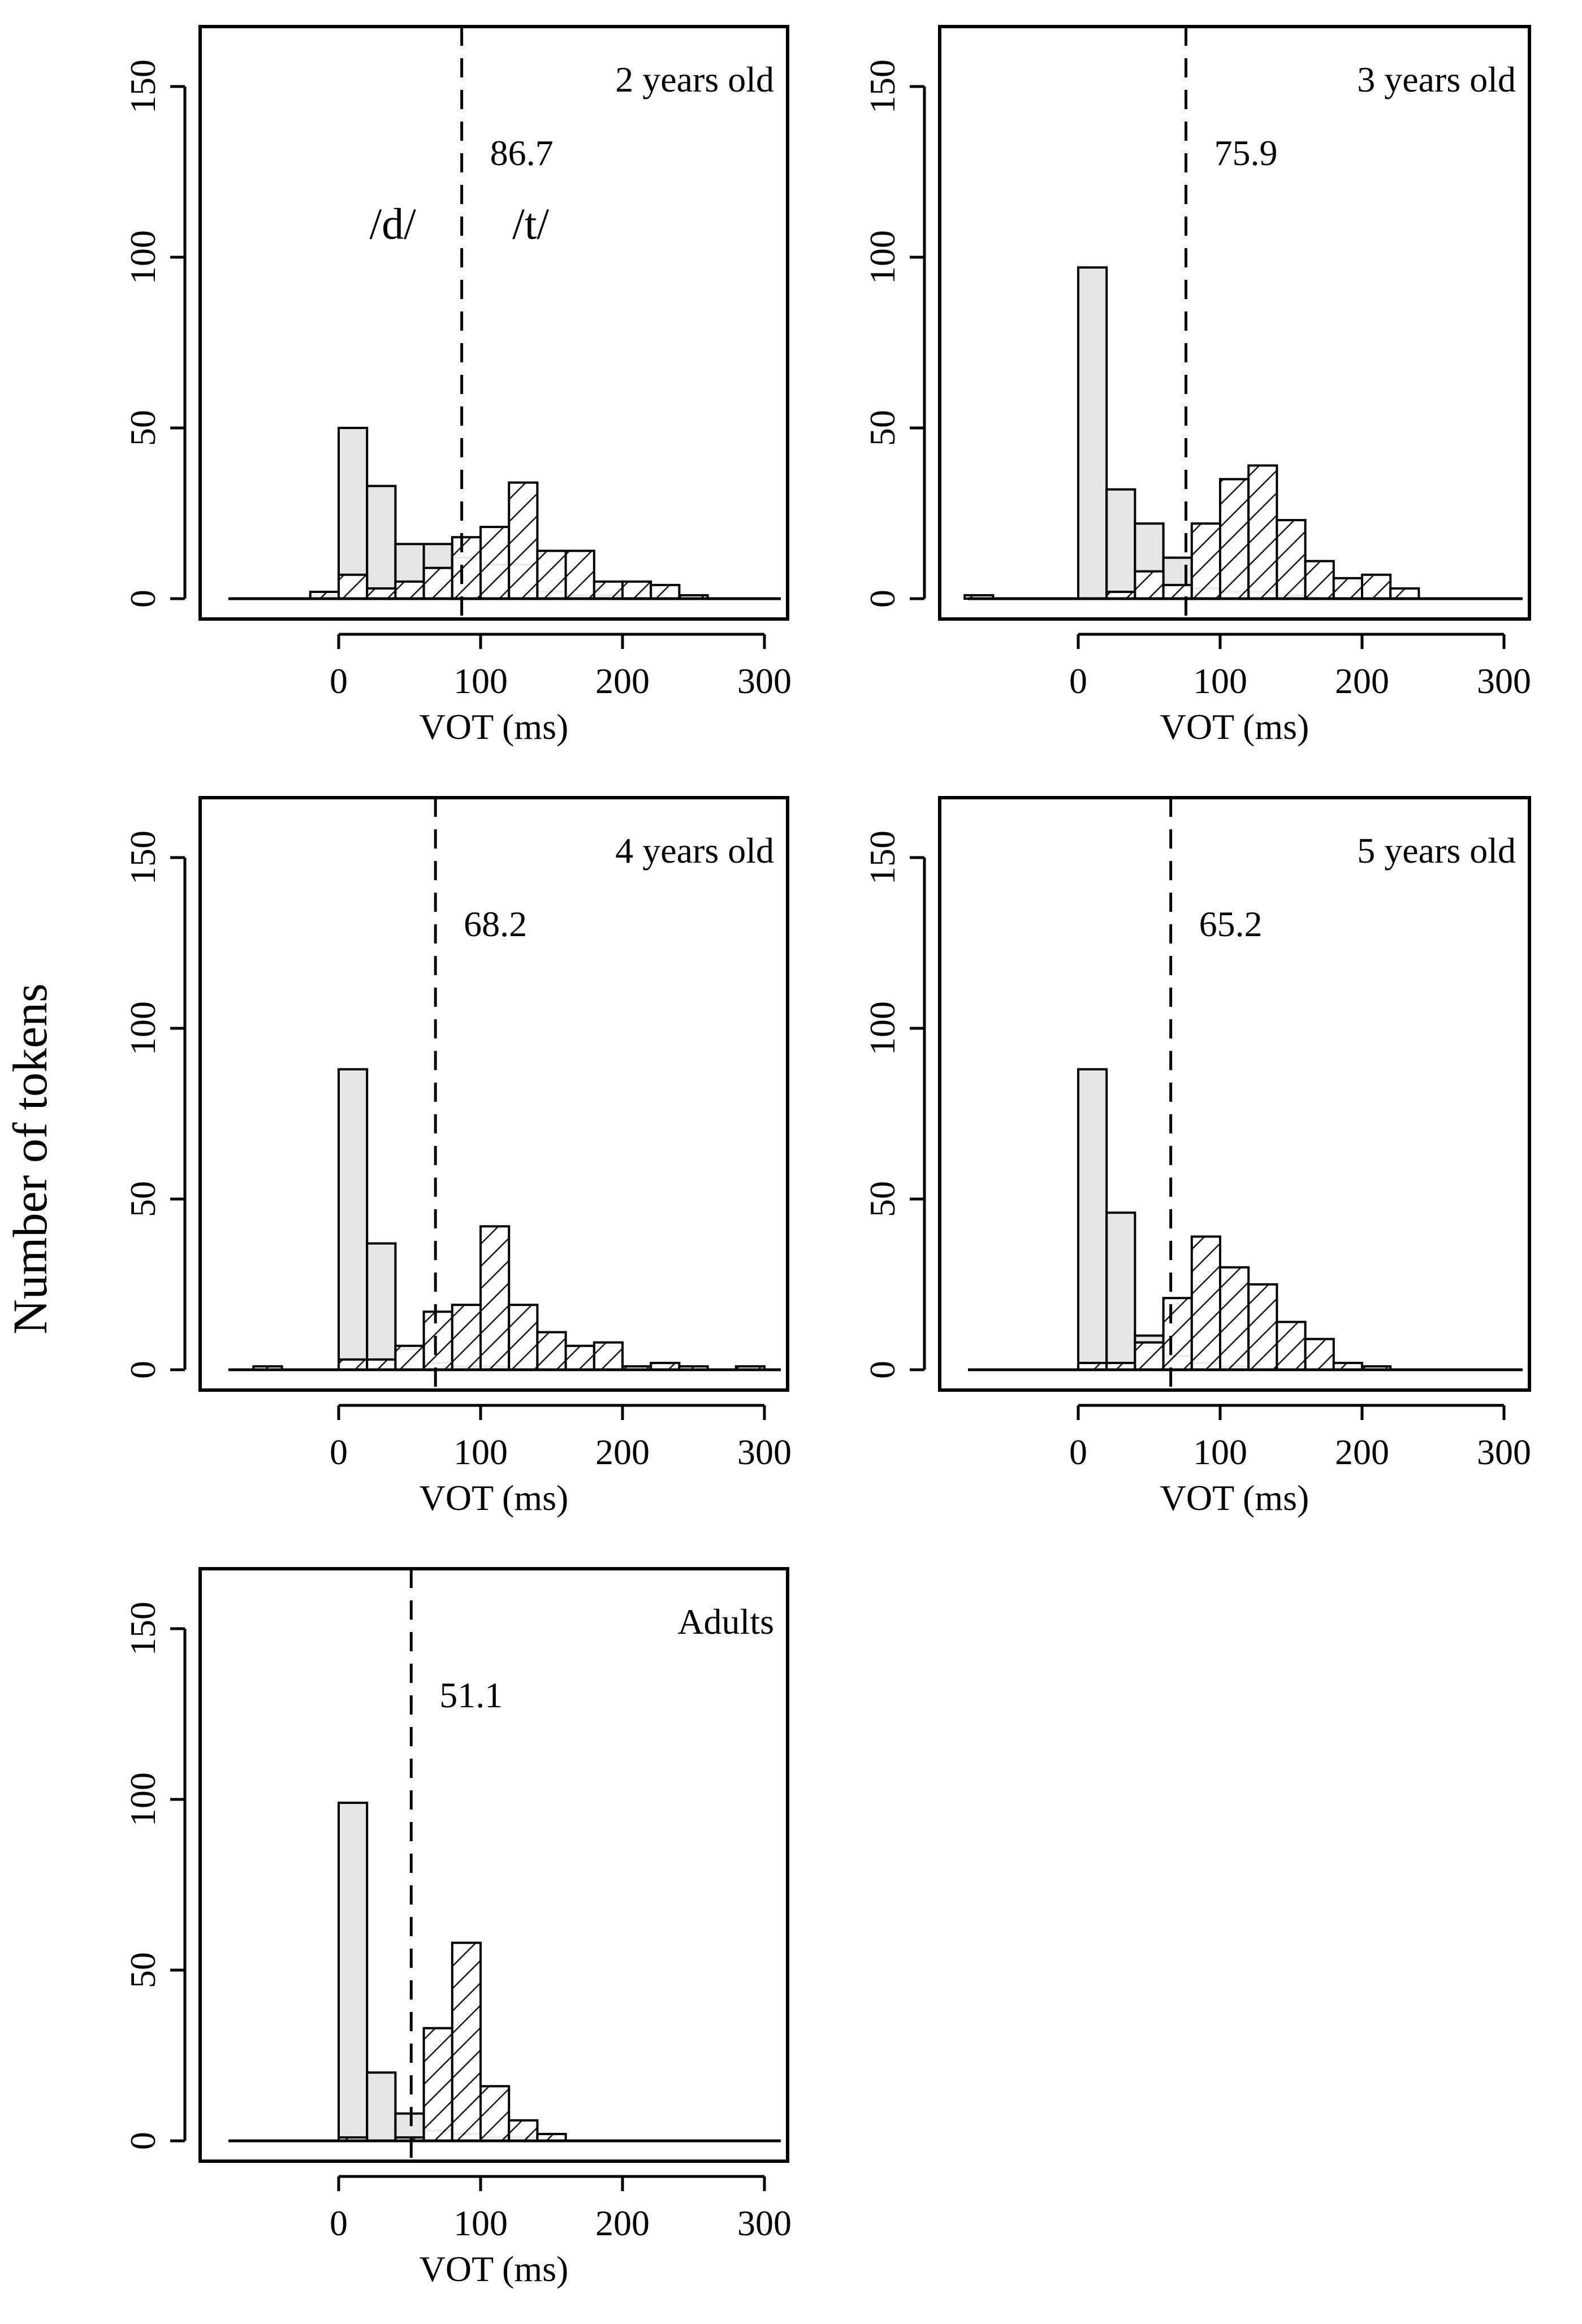  Describe the element at coordinates (1436, 850) in the screenshot. I see `panel-title: 5 years old` at that location.